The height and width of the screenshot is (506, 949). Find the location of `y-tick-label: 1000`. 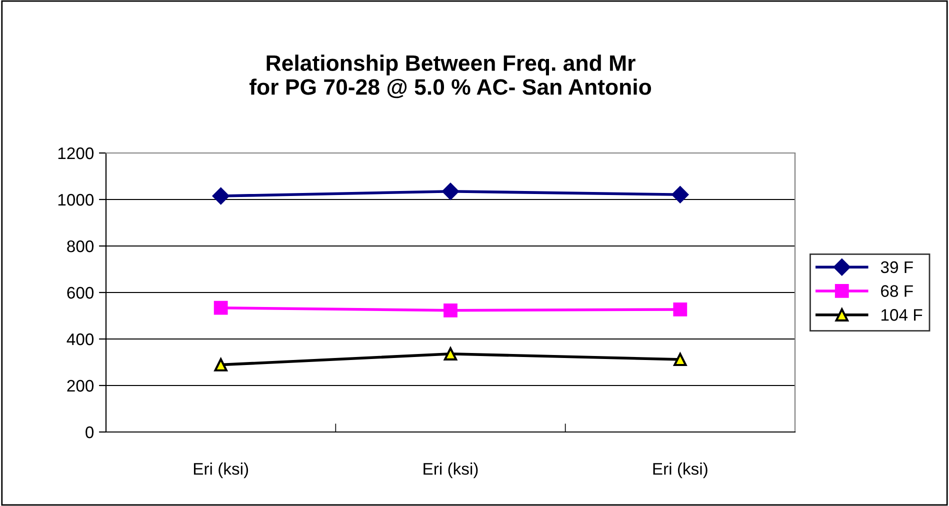

y-tick-label: 1000 is located at coordinates (76, 200).